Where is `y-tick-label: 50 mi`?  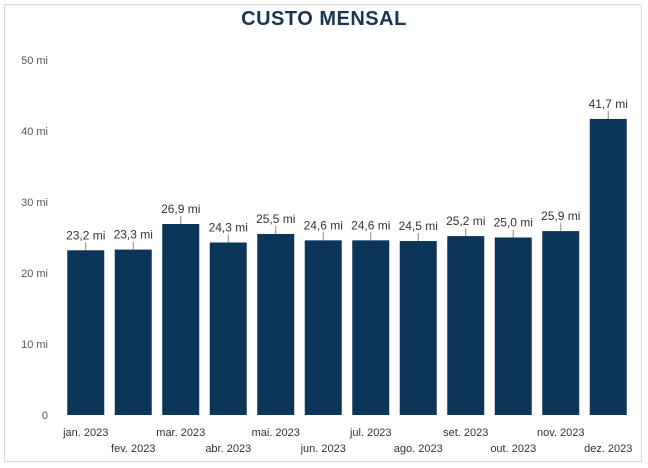 y-tick-label: 50 mi is located at coordinates (34, 61).